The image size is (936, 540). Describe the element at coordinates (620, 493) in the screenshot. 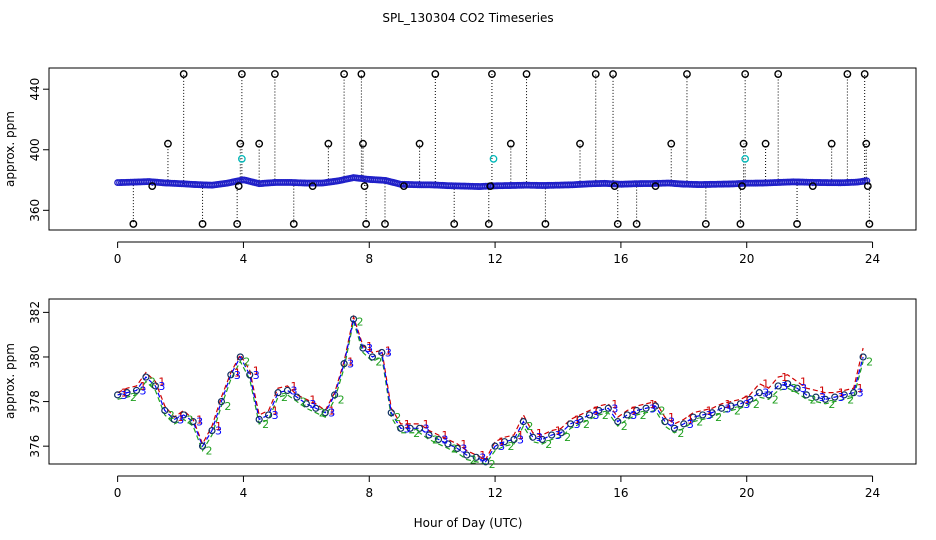

I see `bottom-xtick-label: 16` at that location.